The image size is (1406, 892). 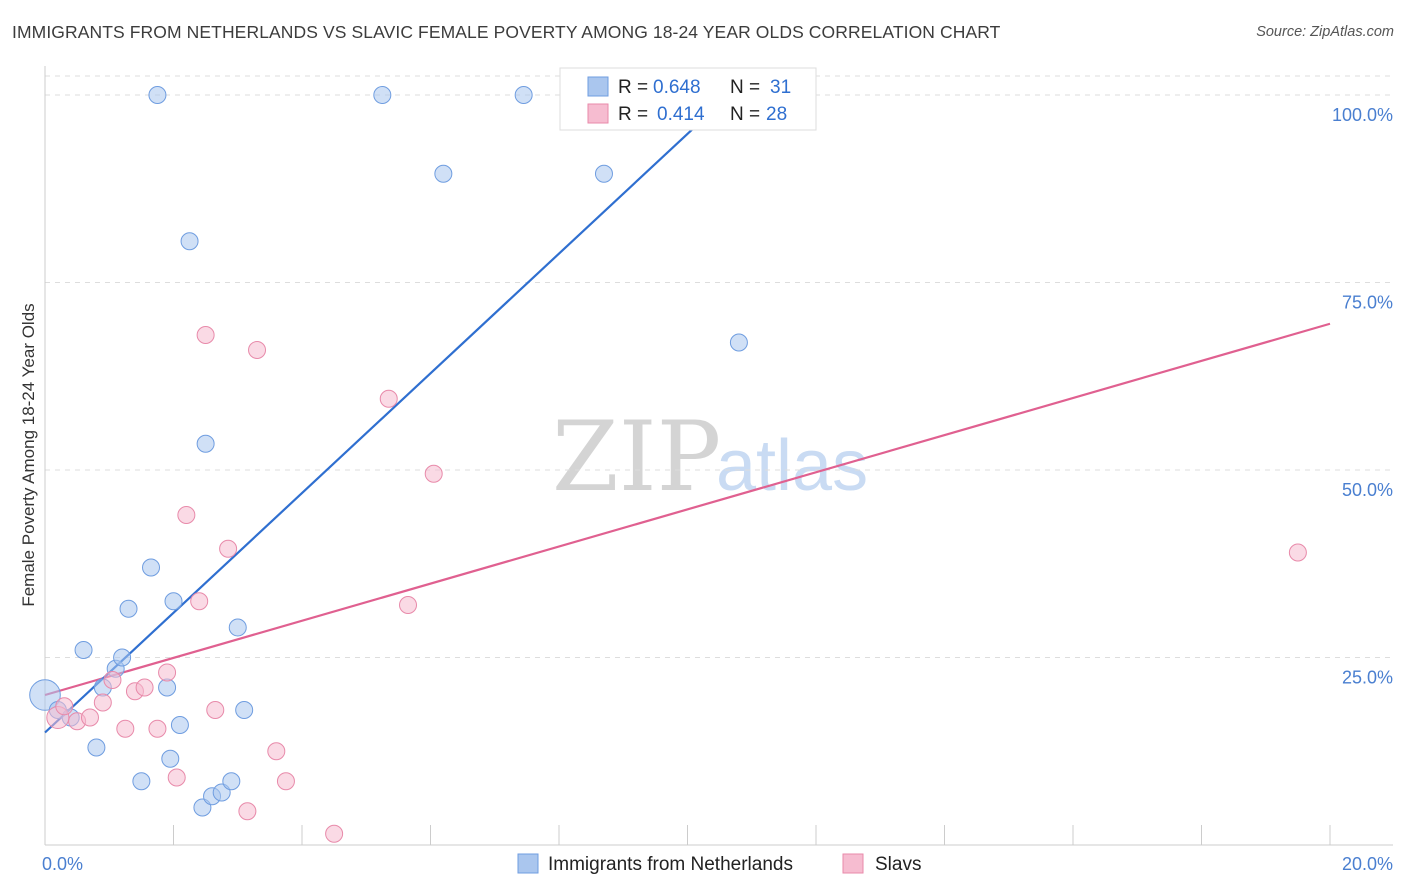 I want to click on x-tick-label-max: 20.0%, so click(x=1367, y=864).